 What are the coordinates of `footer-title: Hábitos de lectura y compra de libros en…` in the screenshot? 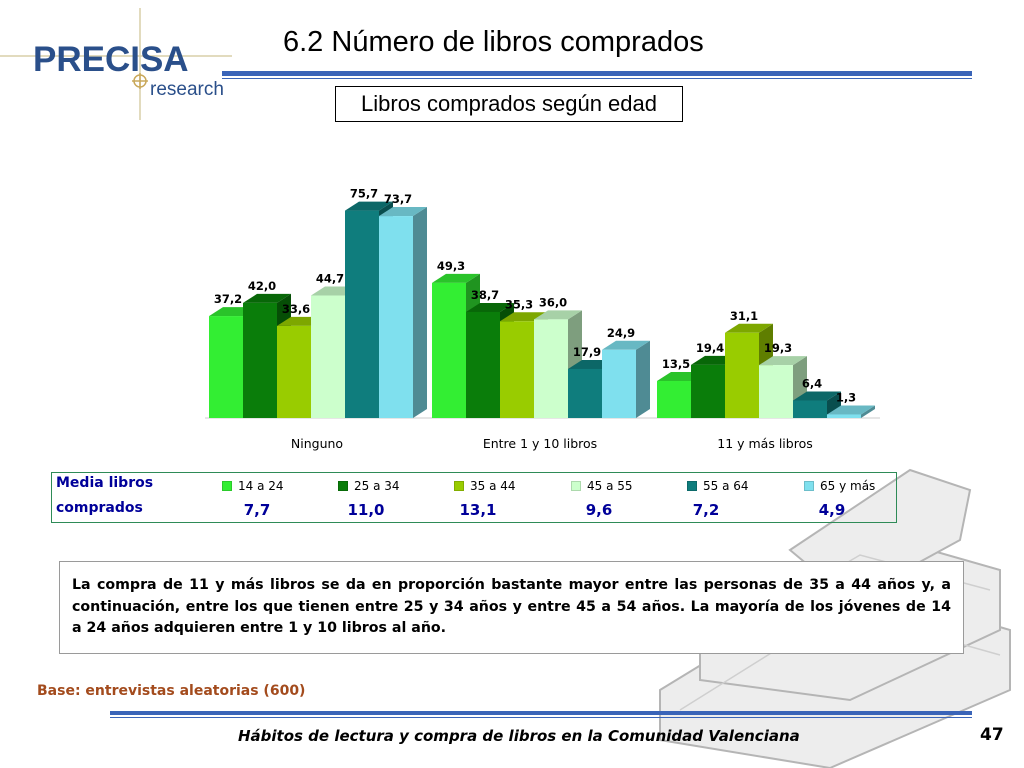 It's located at (519, 736).